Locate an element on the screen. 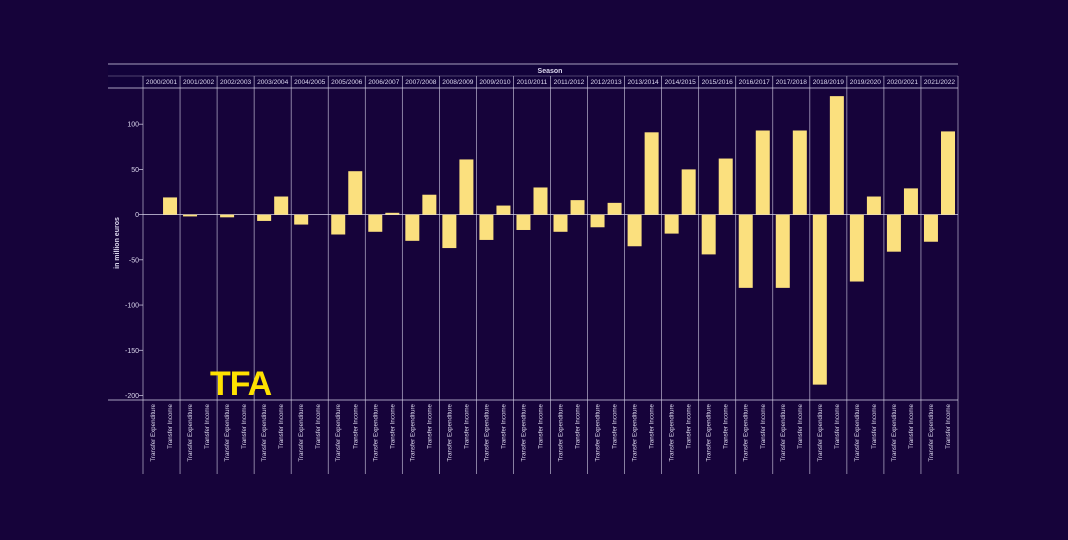 This screenshot has height=540, width=1068. y-tick-label: 100 is located at coordinates (133, 125).